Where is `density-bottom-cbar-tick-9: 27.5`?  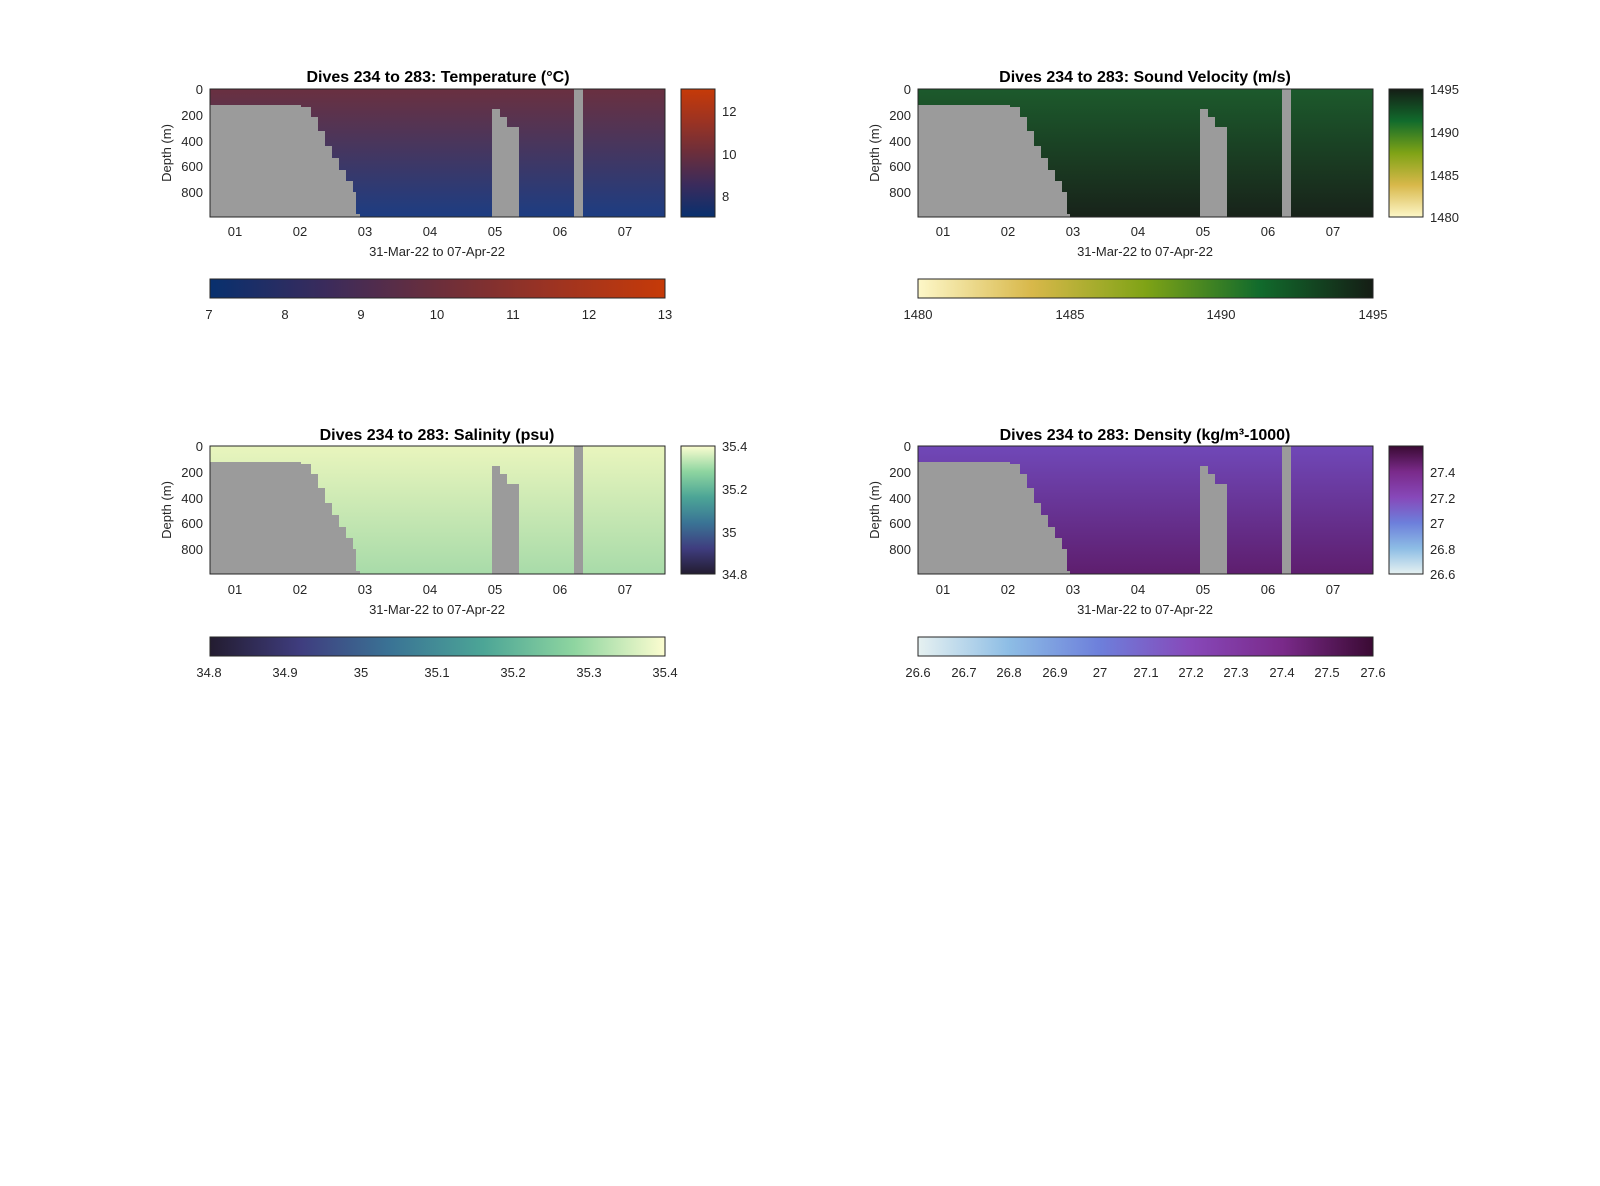
density-bottom-cbar-tick-9: 27.5 is located at coordinates (1326, 672).